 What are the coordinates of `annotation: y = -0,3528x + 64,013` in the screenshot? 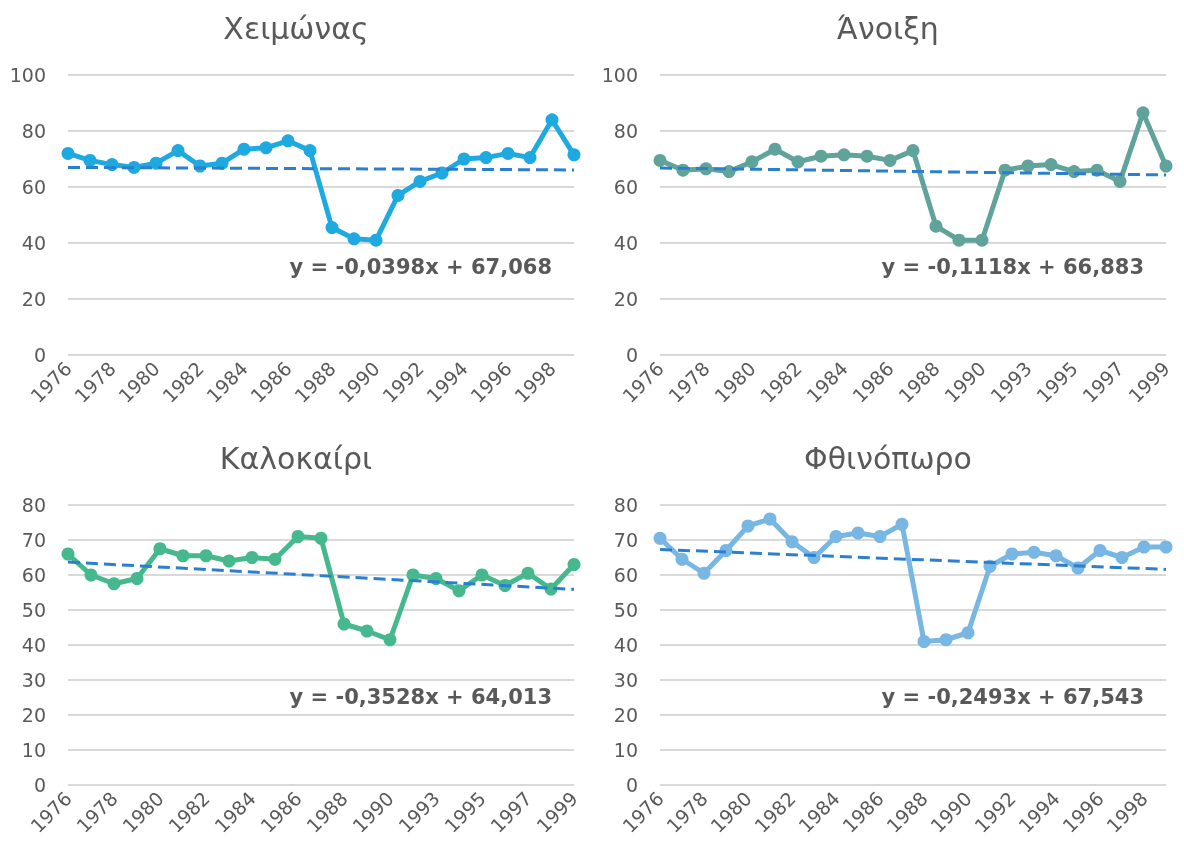 It's located at (421, 696).